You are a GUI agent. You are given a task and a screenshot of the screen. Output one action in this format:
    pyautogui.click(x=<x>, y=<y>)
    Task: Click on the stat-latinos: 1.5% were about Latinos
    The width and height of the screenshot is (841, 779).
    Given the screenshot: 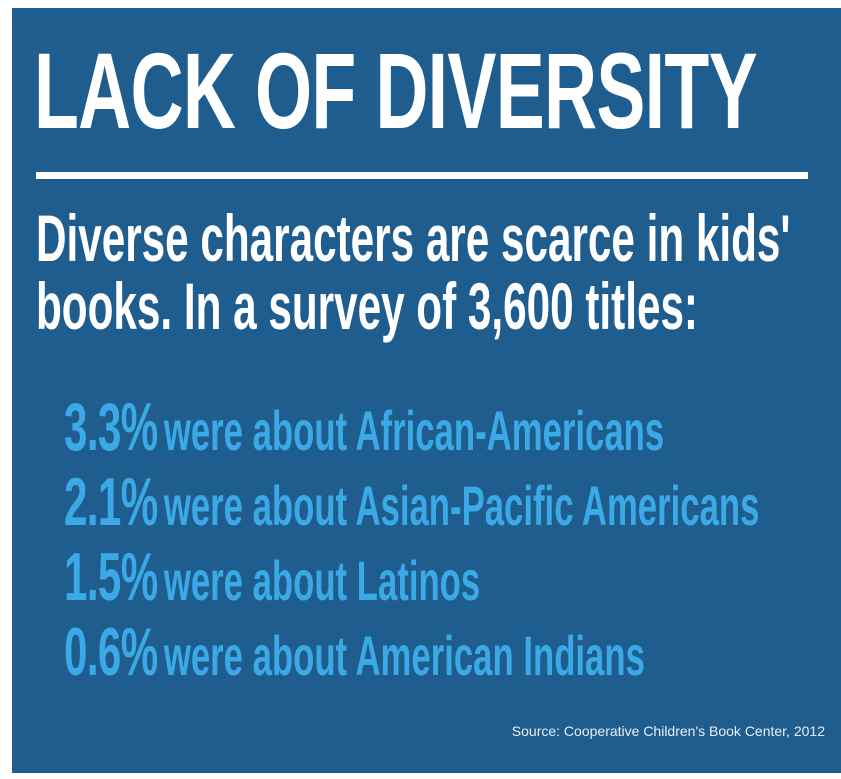 What is the action you would take?
    pyautogui.click(x=411, y=577)
    